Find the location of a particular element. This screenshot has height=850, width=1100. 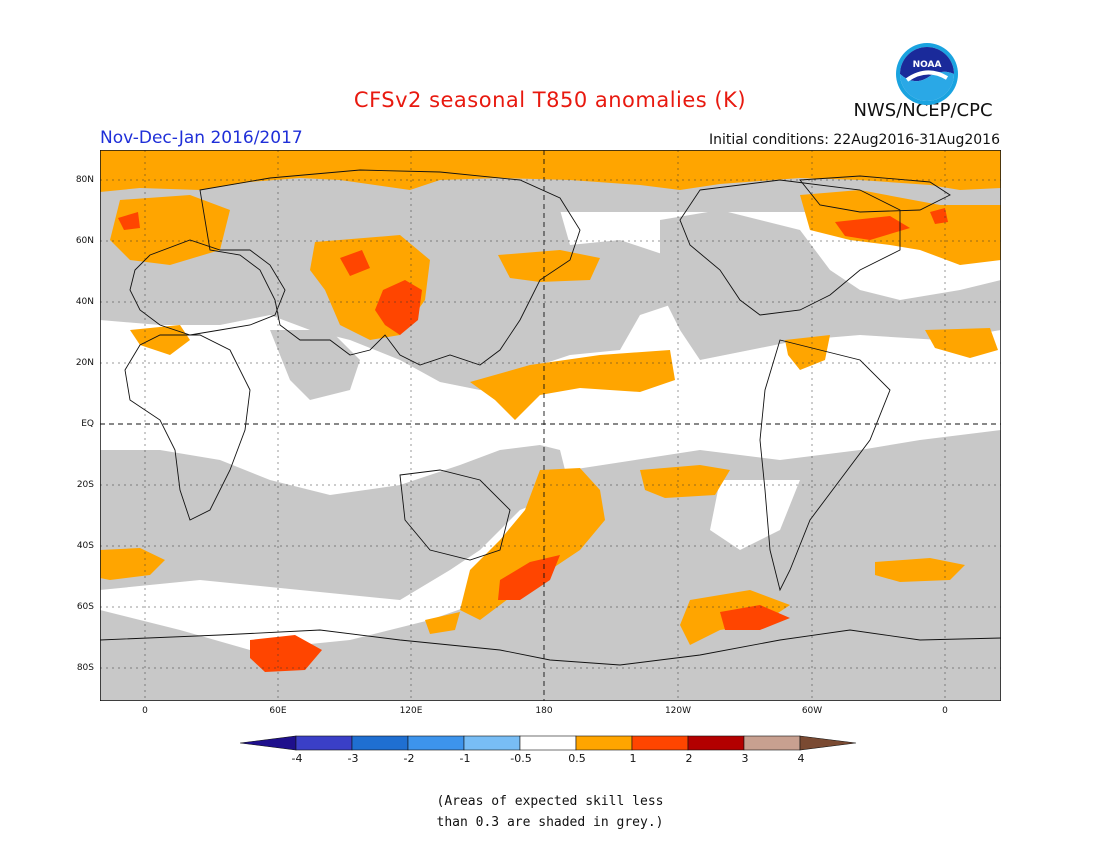

colorbar-label: -0.5 is located at coordinates (521, 758).